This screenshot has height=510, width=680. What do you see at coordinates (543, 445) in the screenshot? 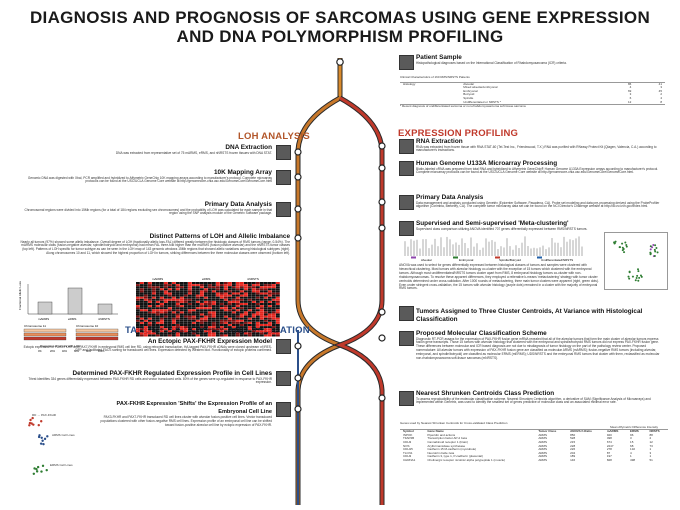
I see `gene-table-cell: ARMS` at bounding box center [543, 445].